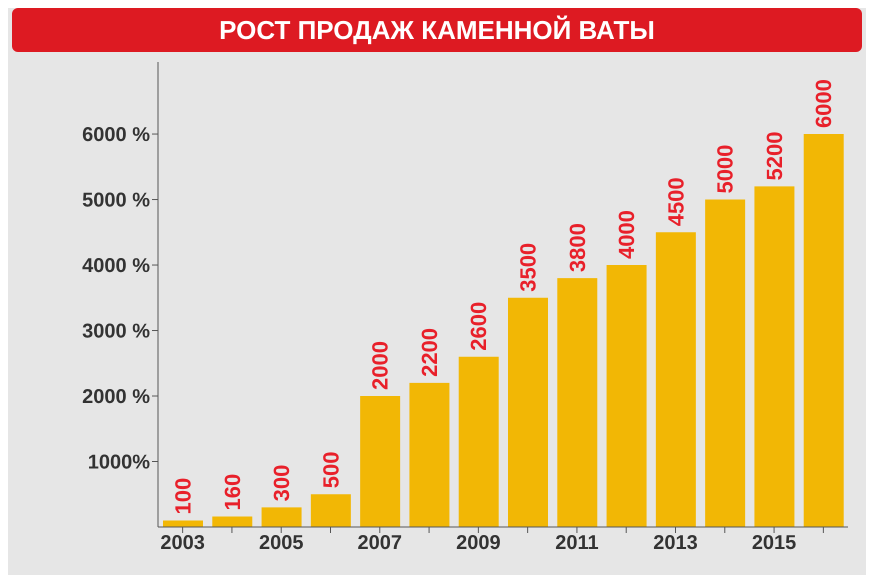 The width and height of the screenshot is (874, 583). I want to click on x-tick-label: 2005, so click(281, 543).